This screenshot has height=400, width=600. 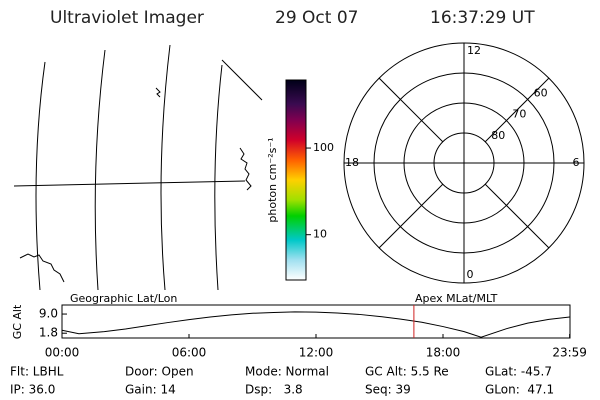 I want to click on footer-field: Gain: 14, so click(x=150, y=390).